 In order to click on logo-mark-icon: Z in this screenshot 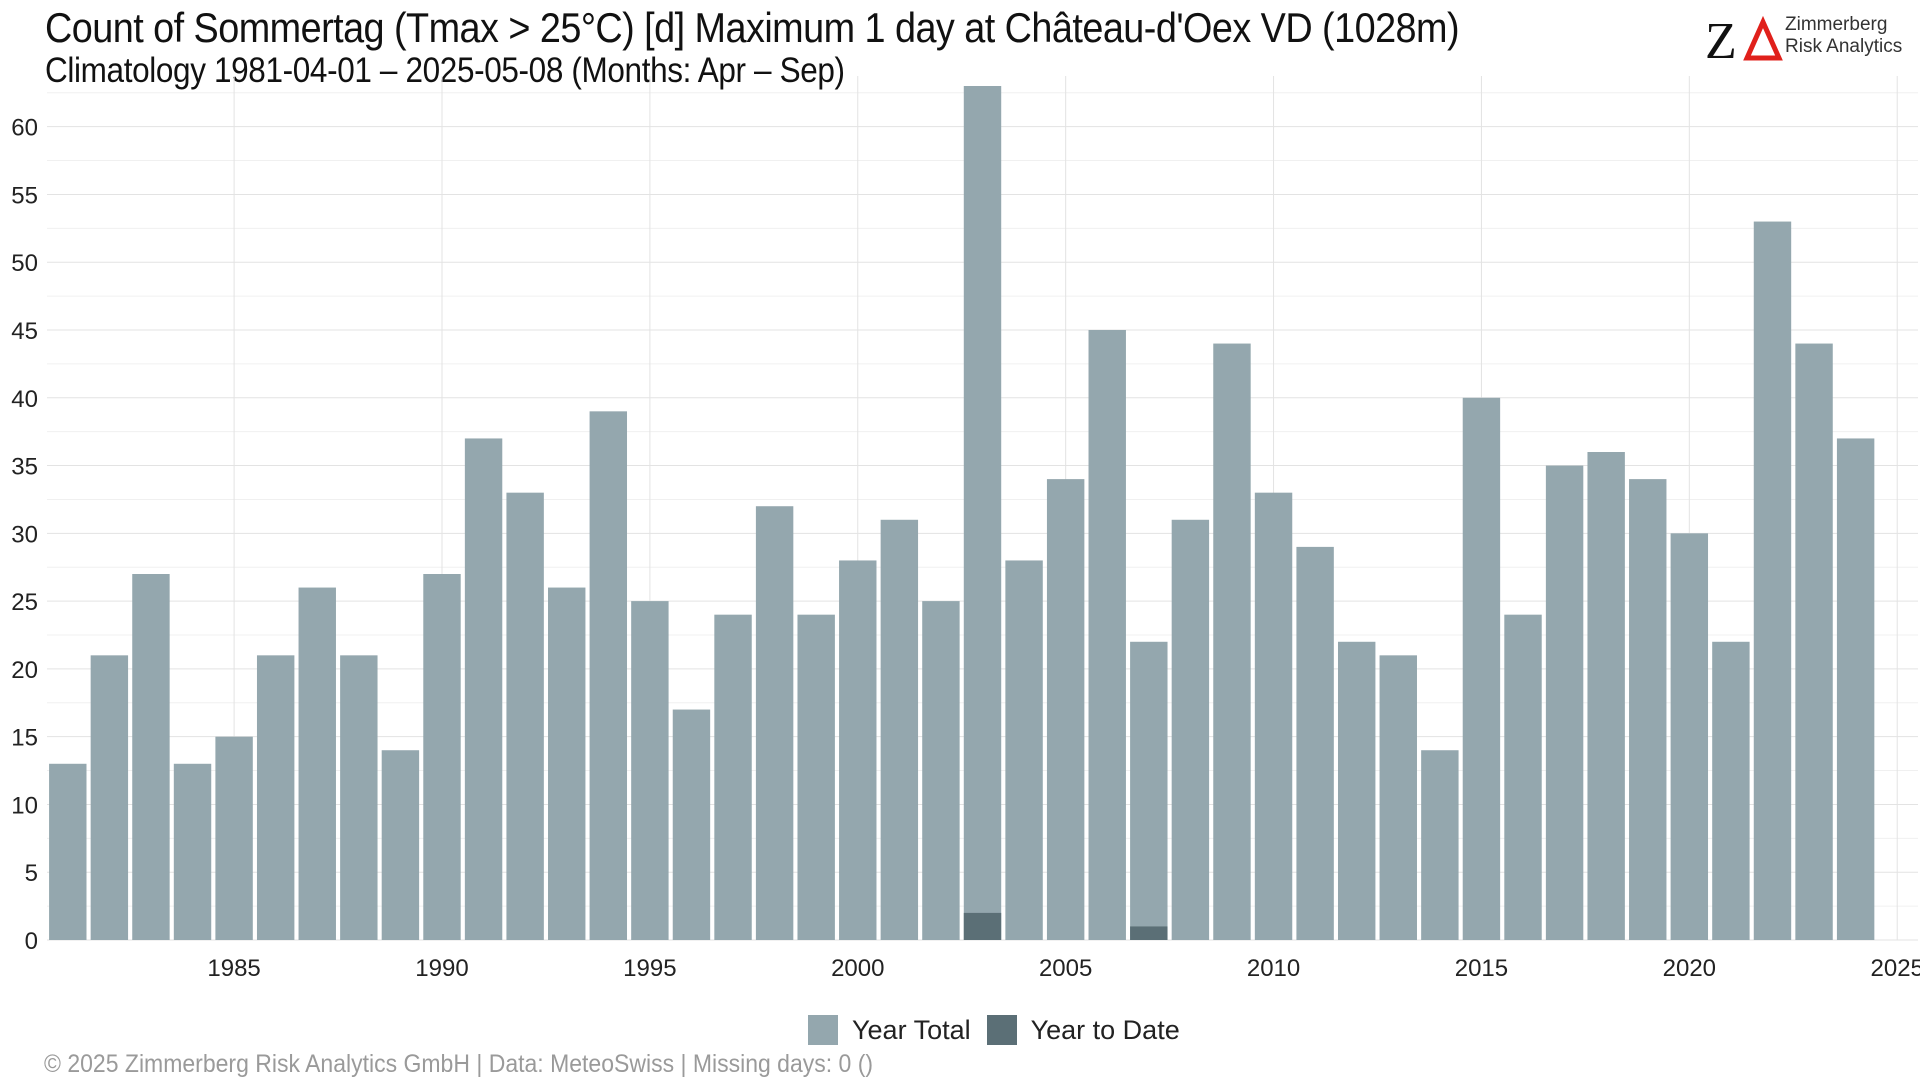, I will do `click(1744, 41)`.